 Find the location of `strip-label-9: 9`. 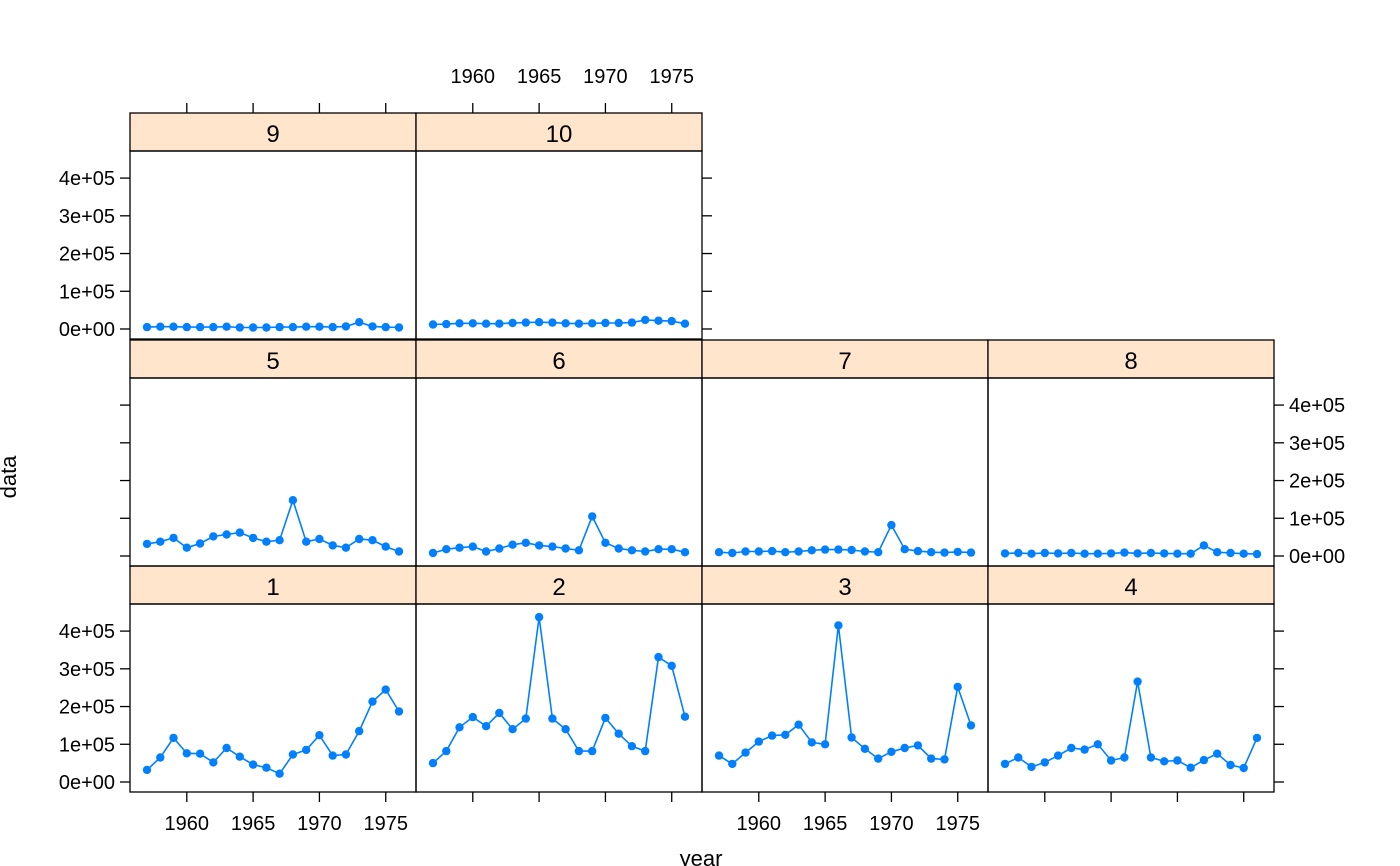

strip-label-9: 9 is located at coordinates (272, 134).